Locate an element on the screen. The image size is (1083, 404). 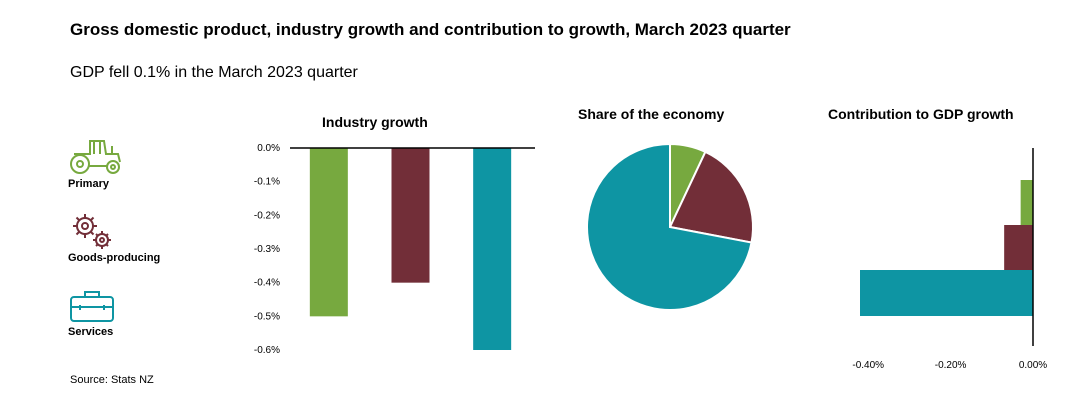
y-tick-label: -0.5% is located at coordinates (267, 316).